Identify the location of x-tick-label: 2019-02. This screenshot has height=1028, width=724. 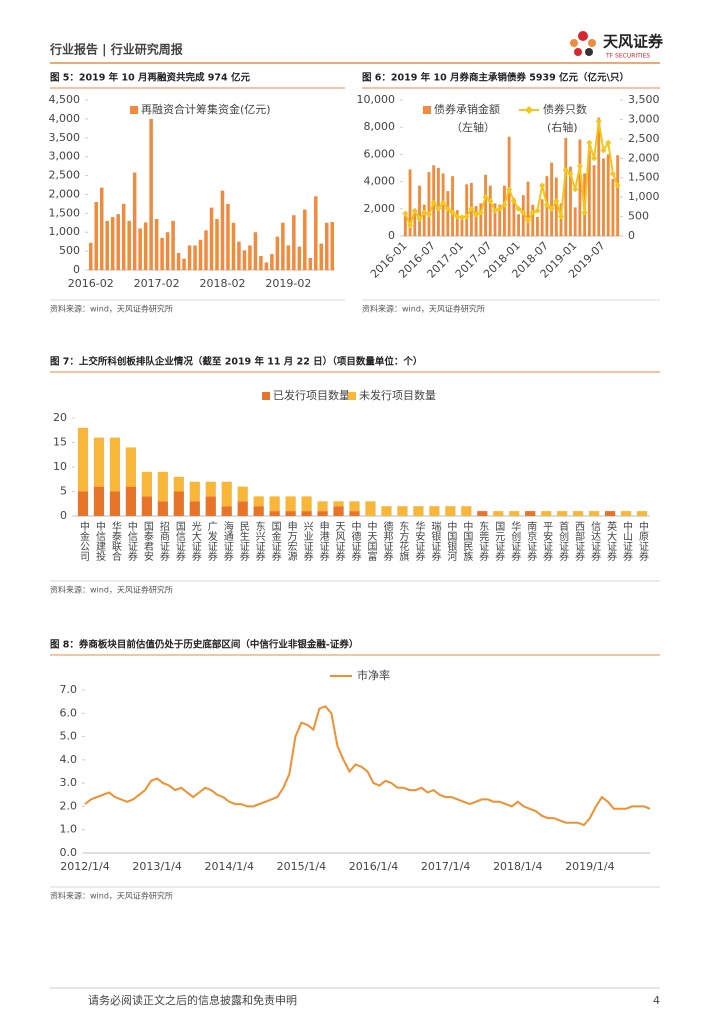
(288, 283).